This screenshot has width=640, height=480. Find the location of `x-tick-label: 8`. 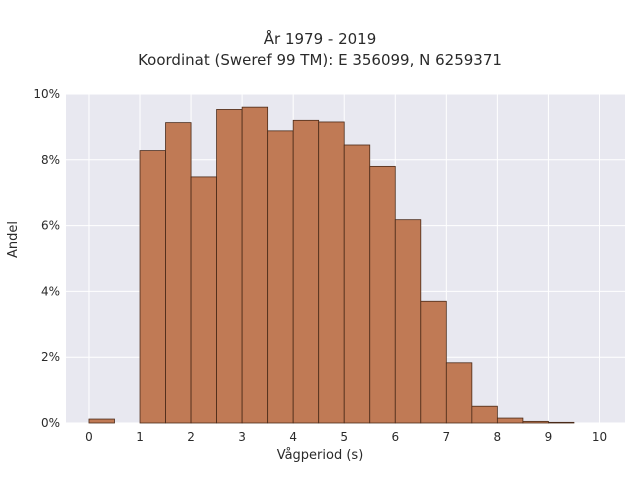

x-tick-label: 8 is located at coordinates (498, 437).